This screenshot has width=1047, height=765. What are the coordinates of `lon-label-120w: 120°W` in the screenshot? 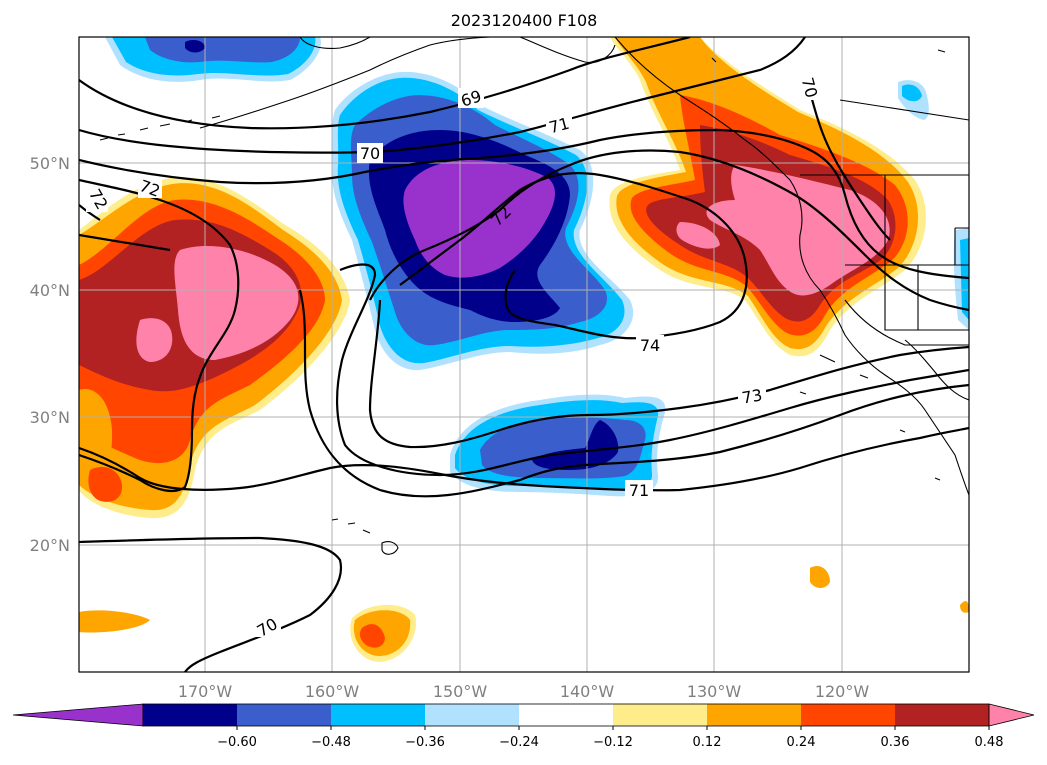 It's located at (842, 691).